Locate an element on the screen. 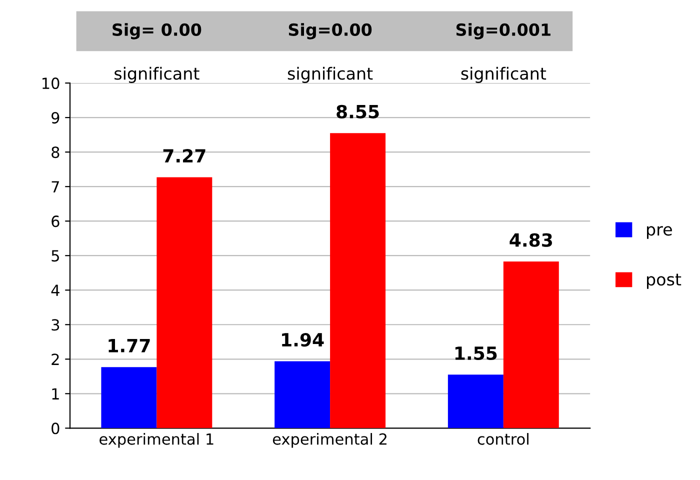 The height and width of the screenshot is (480, 700). y-tick-label: 2 is located at coordinates (55, 359).